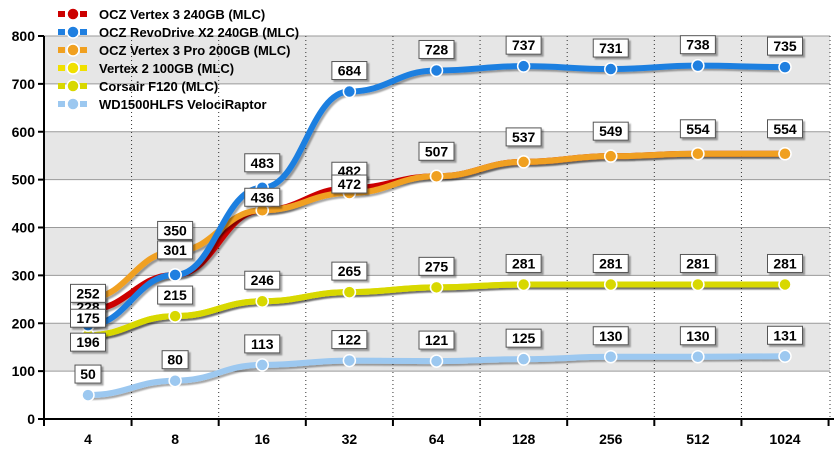 This screenshot has width=838, height=454. I want to click on x-tick-label: 256, so click(611, 439).